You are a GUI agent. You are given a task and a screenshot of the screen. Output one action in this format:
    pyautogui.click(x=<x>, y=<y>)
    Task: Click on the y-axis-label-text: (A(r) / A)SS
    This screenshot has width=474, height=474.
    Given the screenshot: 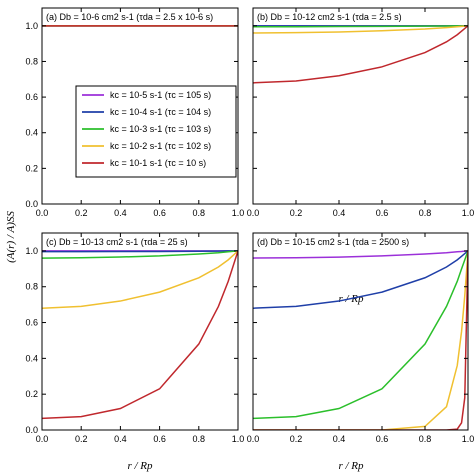 What is the action you would take?
    pyautogui.click(x=11, y=237)
    